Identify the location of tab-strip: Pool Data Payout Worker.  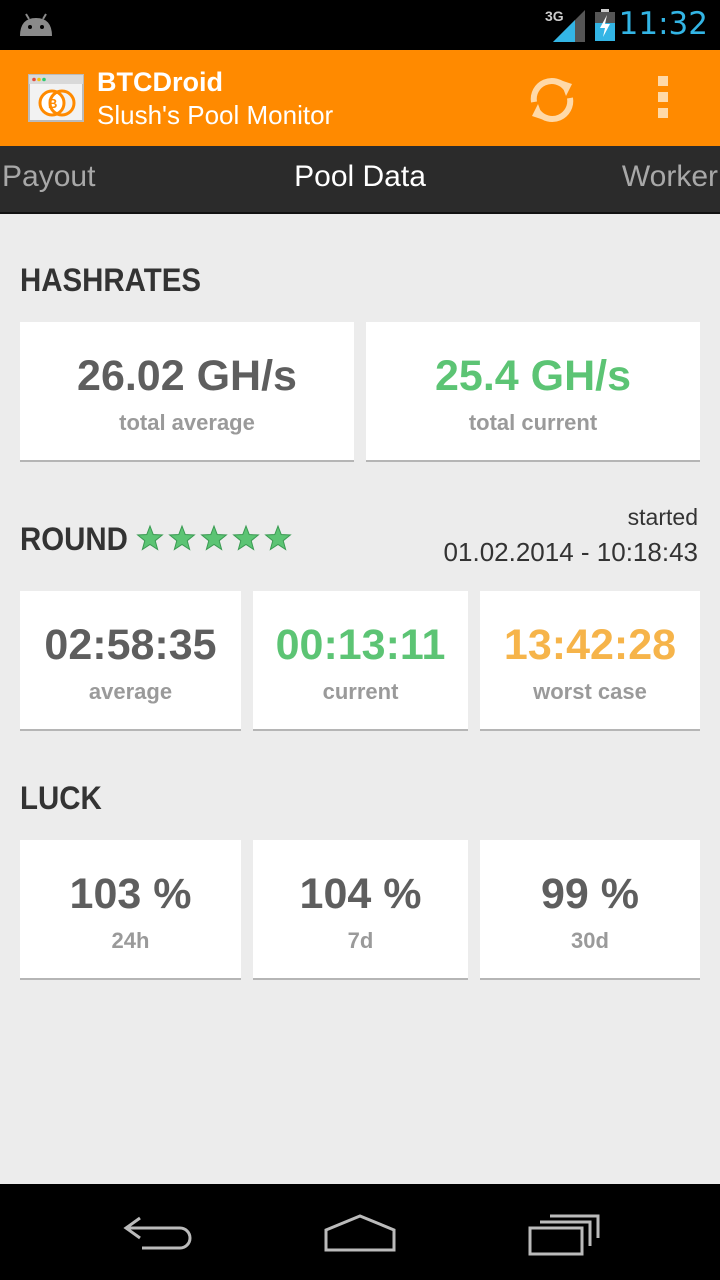
(360, 180).